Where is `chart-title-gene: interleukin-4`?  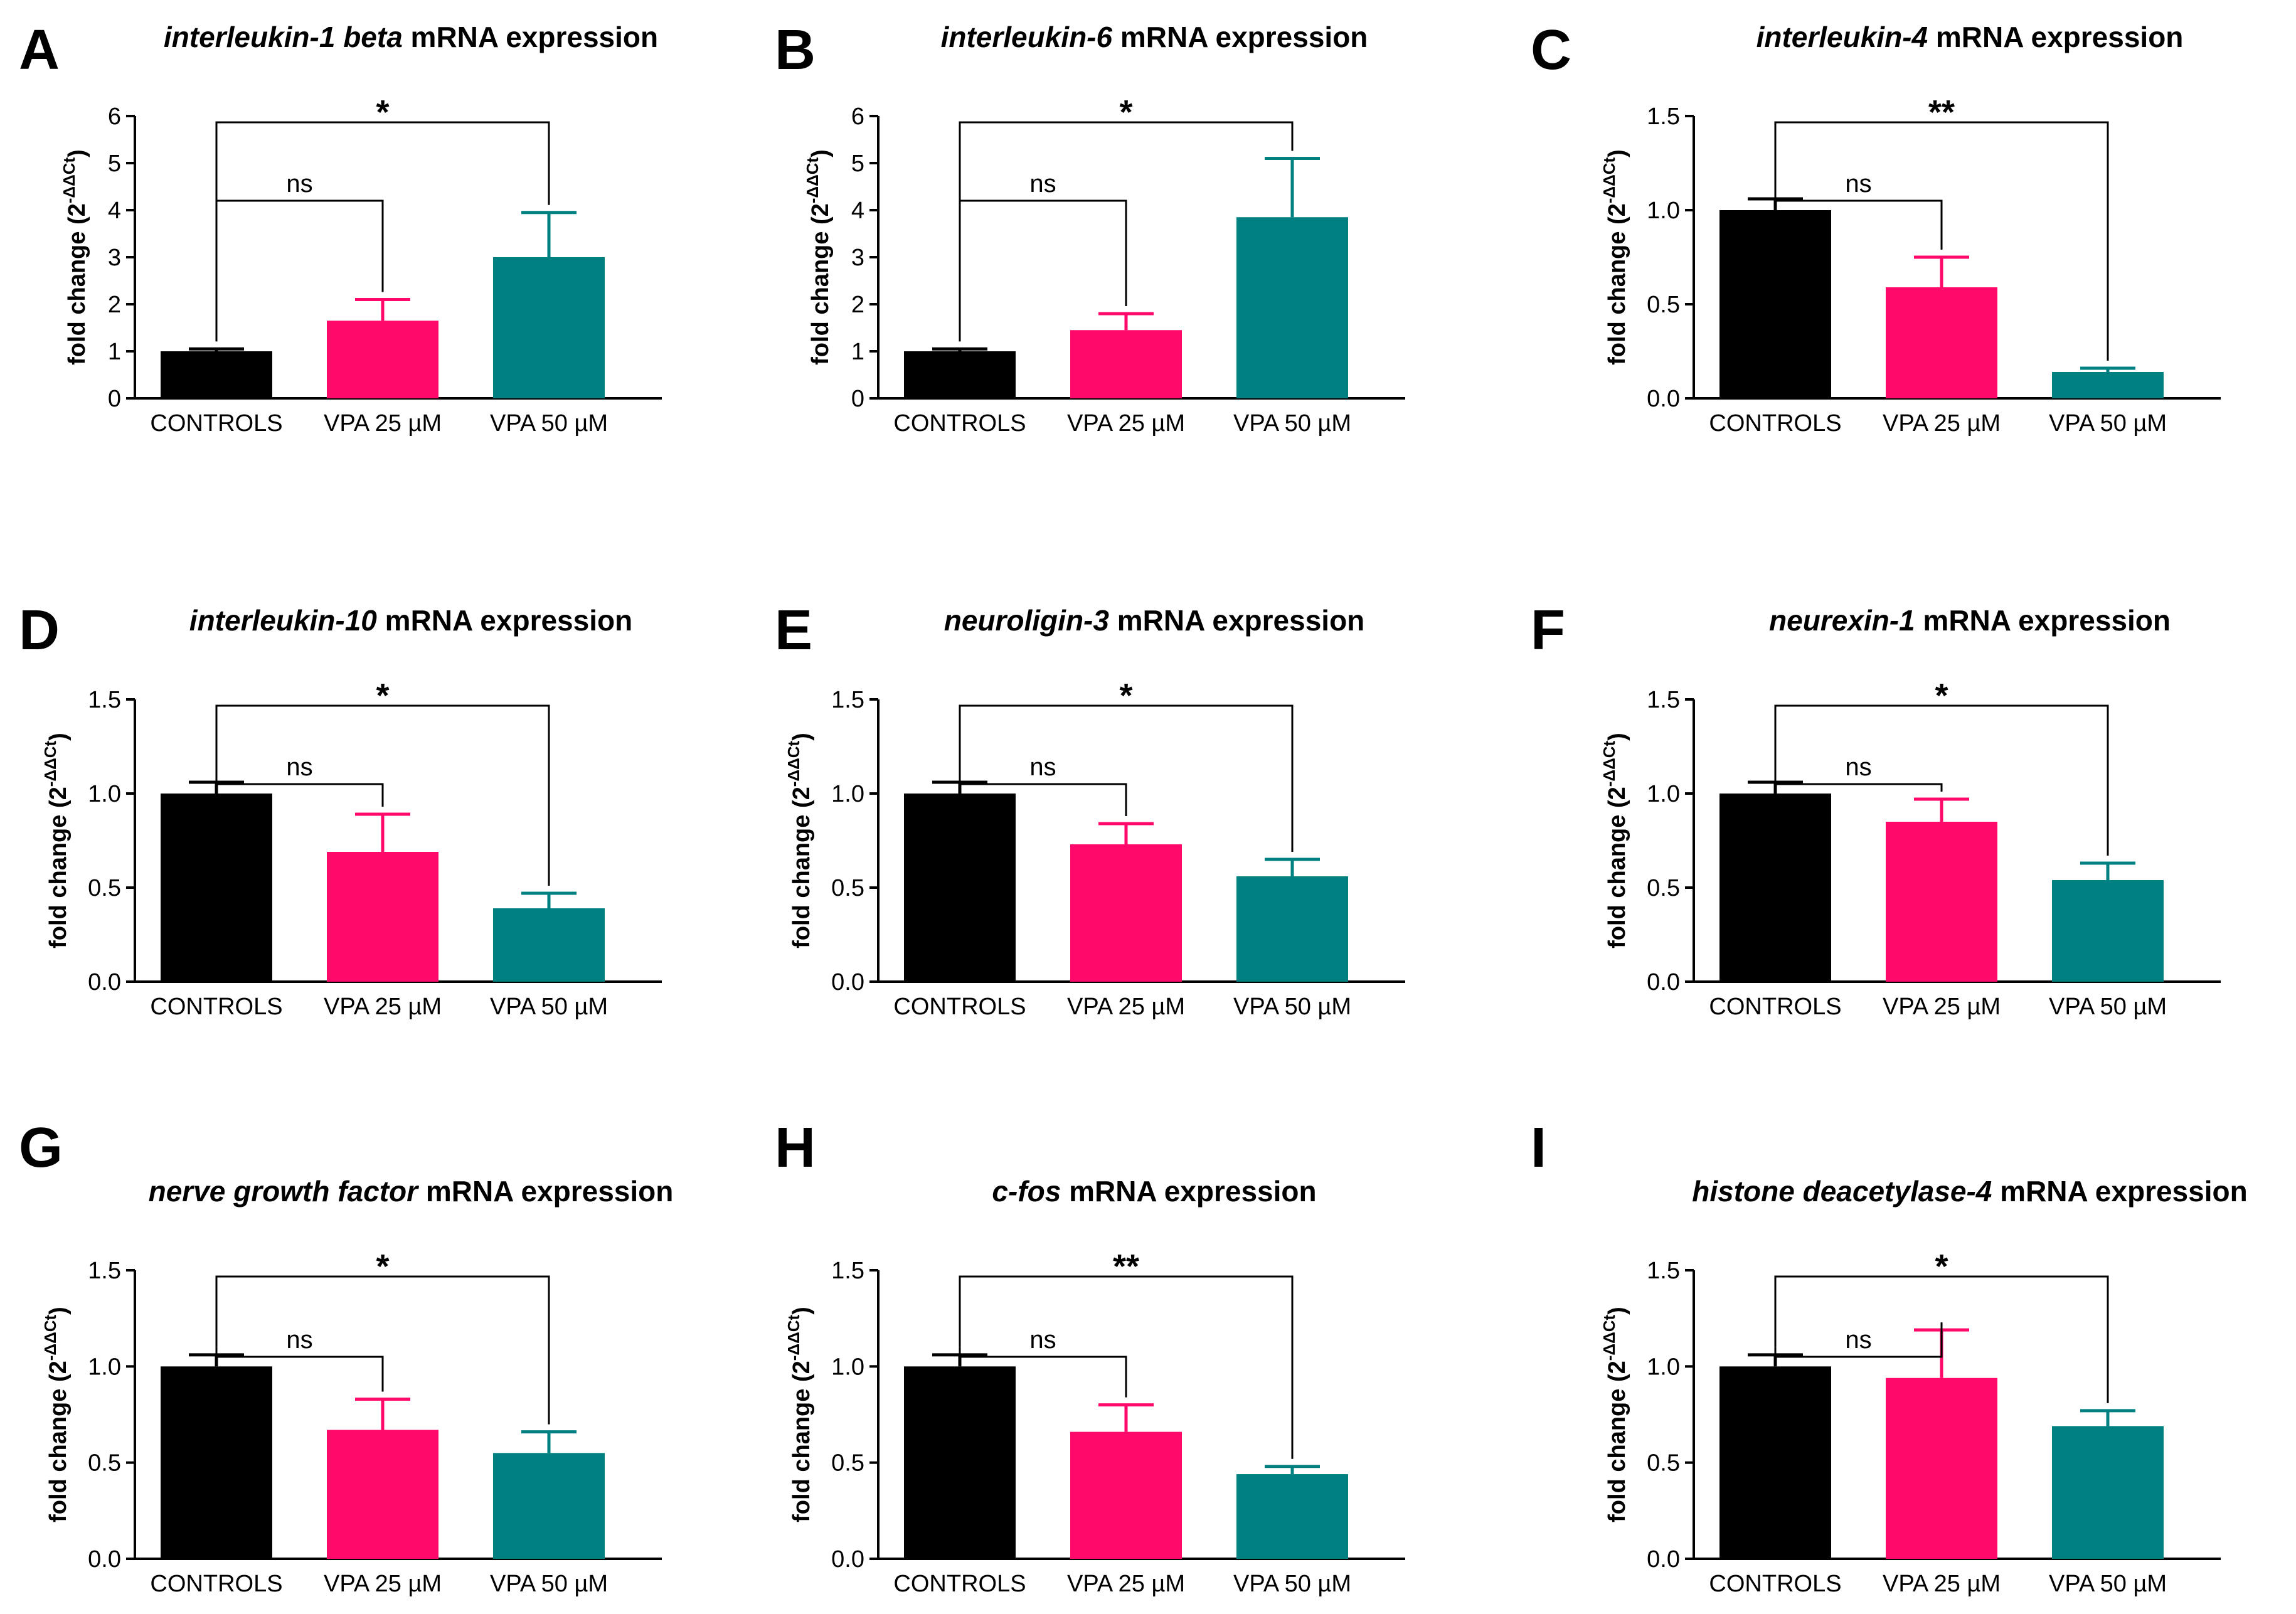 chart-title-gene: interleukin-4 is located at coordinates (1842, 37).